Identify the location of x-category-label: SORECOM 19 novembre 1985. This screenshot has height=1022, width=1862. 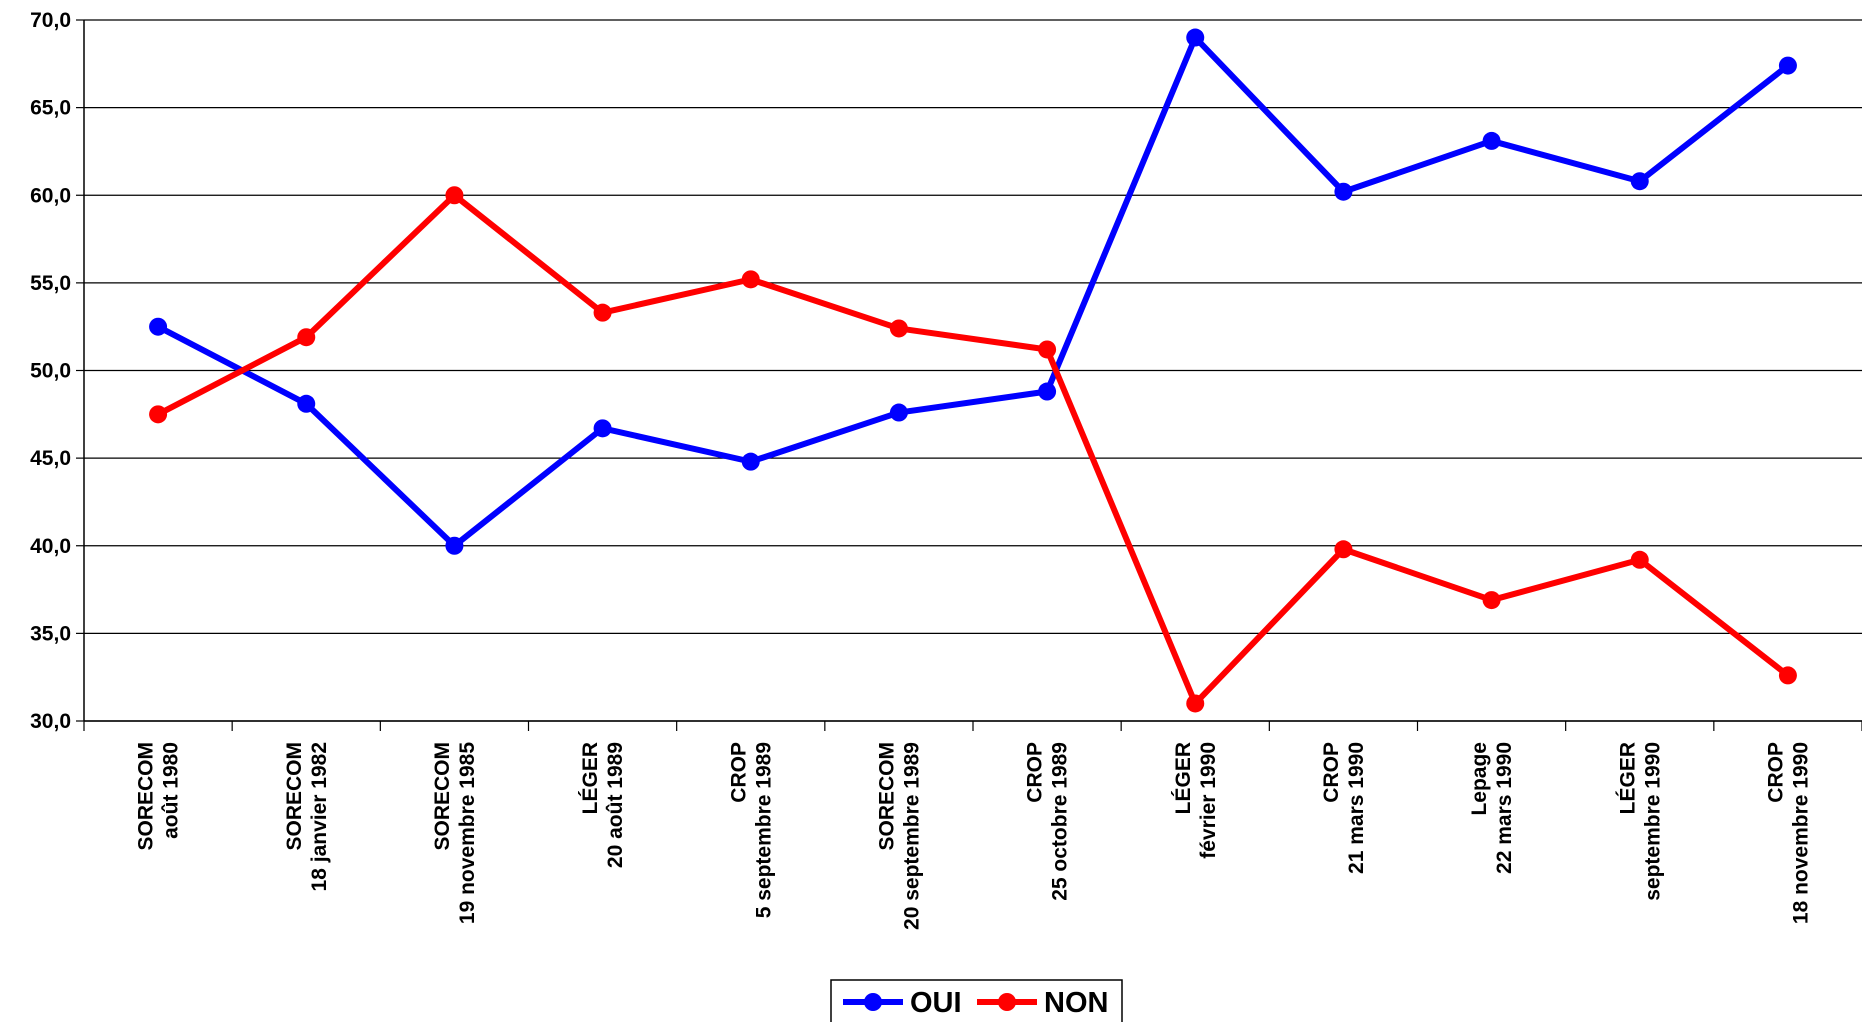
(455, 833).